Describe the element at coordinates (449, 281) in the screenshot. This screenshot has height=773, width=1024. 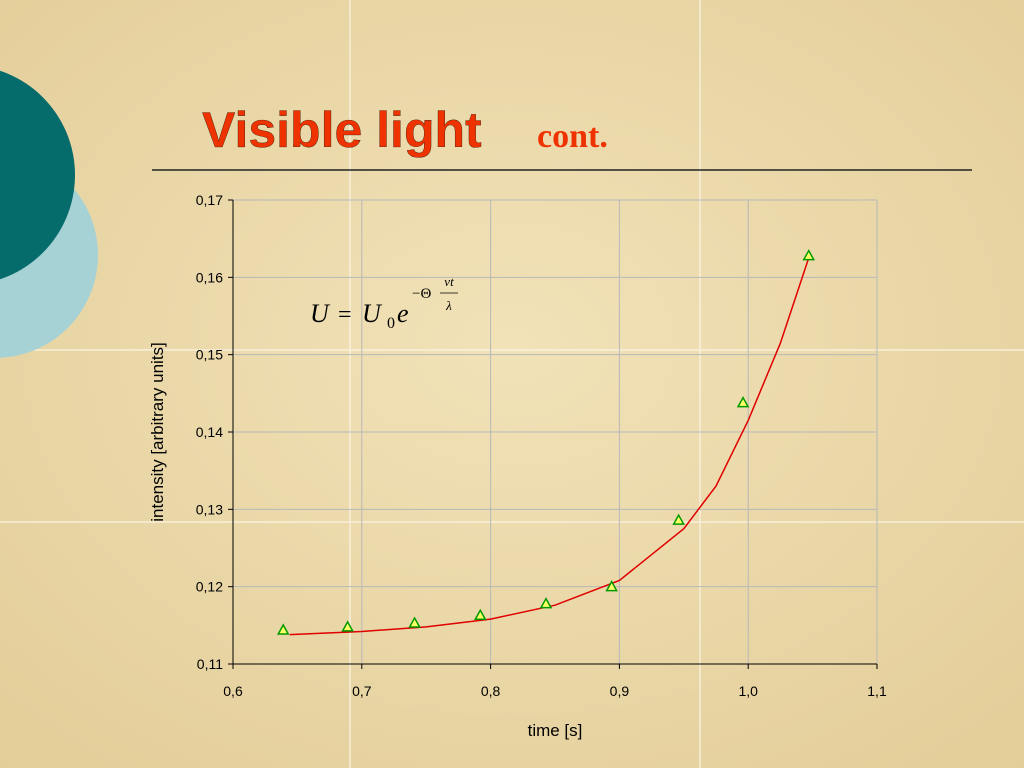
I see `formula-text: νt` at that location.